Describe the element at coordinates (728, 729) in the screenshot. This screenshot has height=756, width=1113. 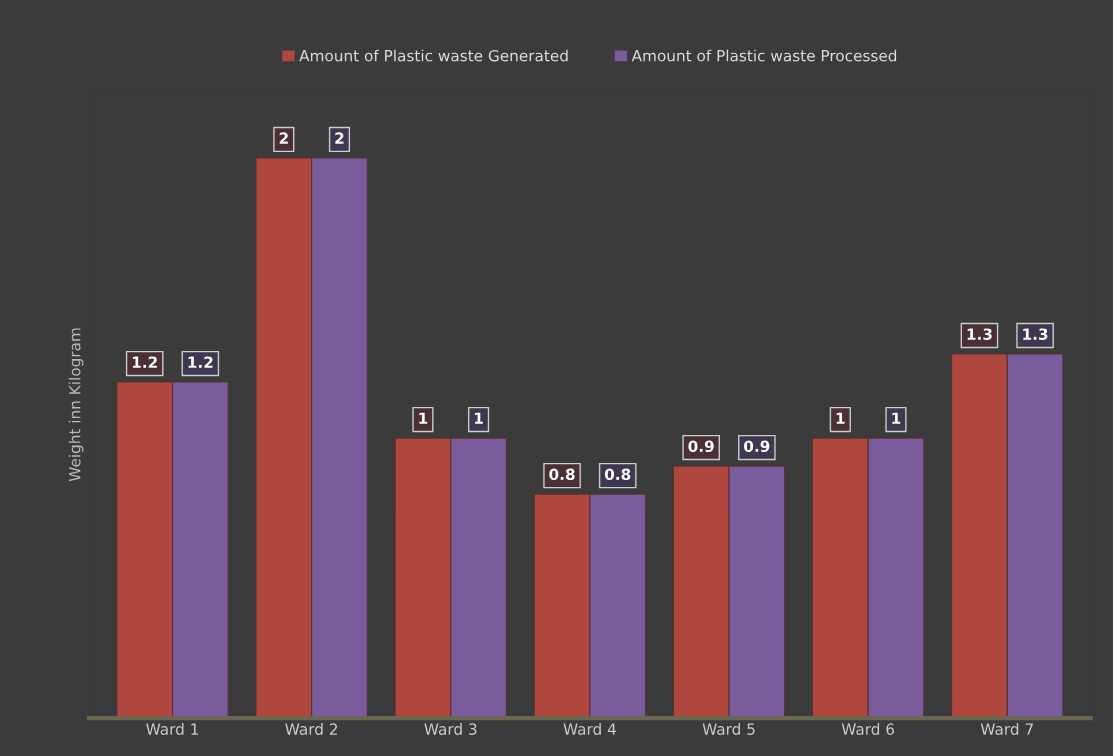
I see `x-tick-label: Ward 5` at that location.